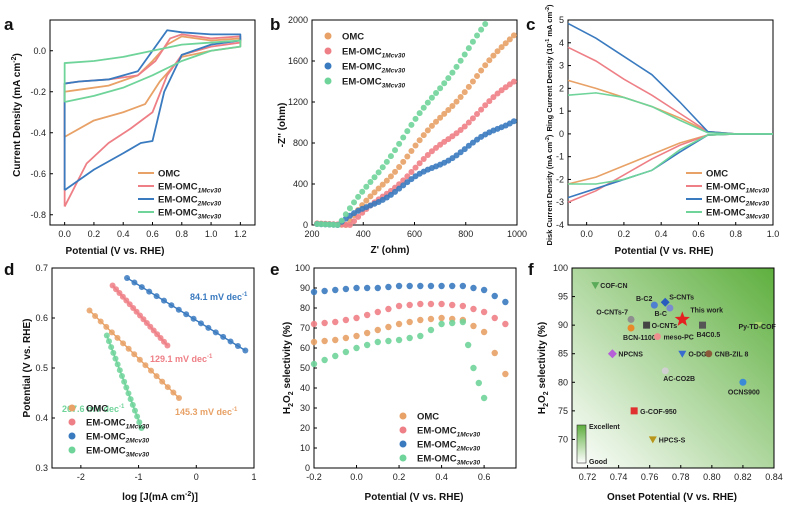  I want to click on f-colorbar-bottom-label: Good, so click(598, 462).